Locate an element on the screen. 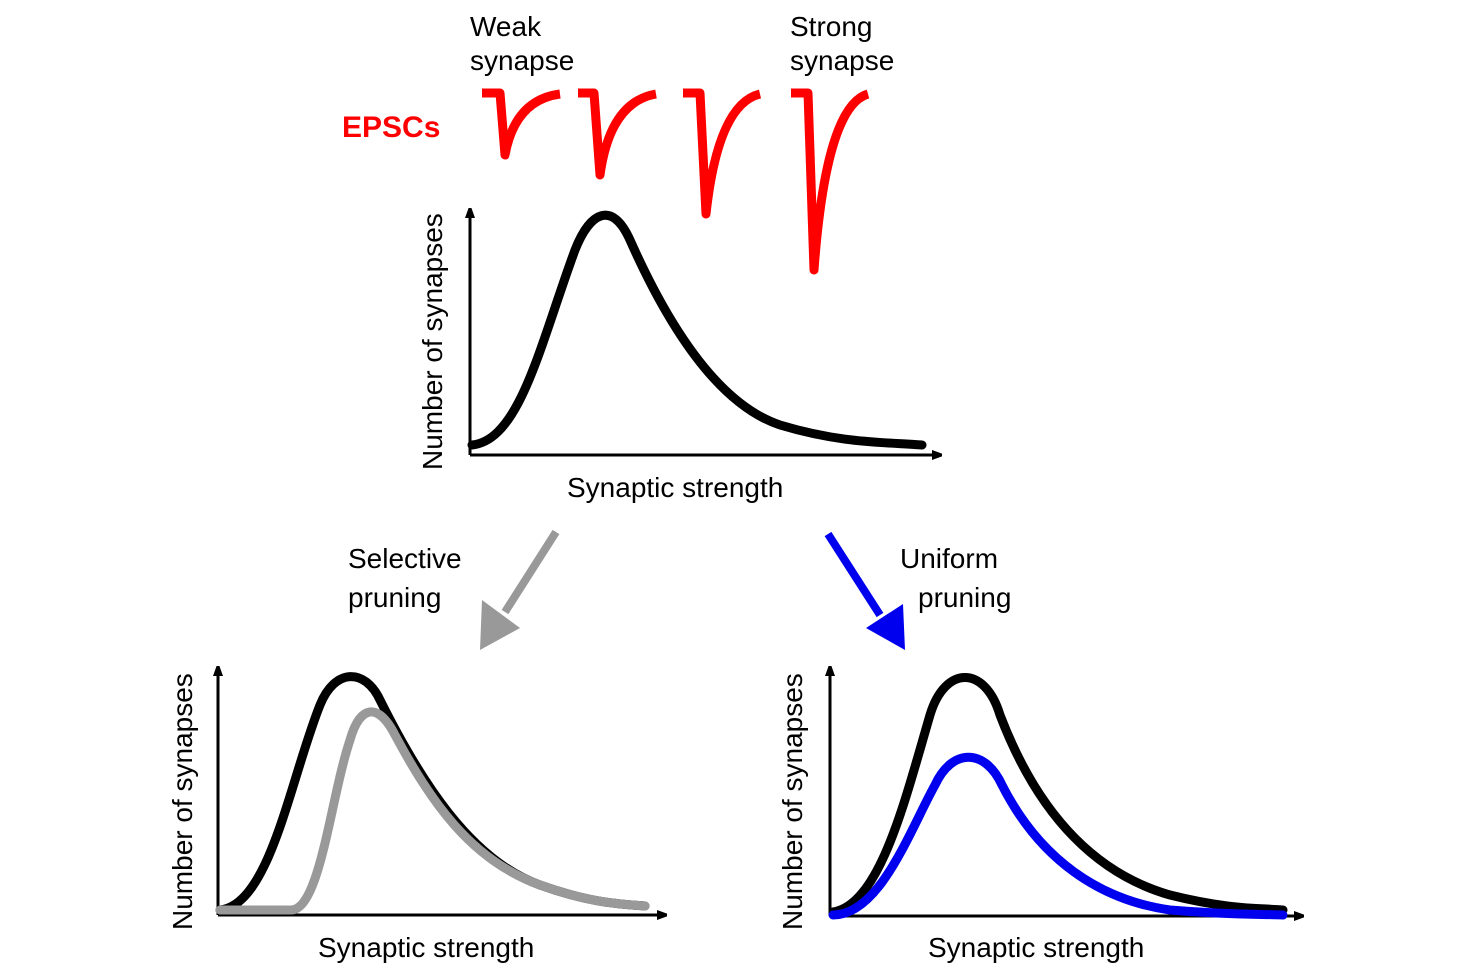 This screenshot has height=980, width=1476. epsc-traces is located at coordinates (676, 181).